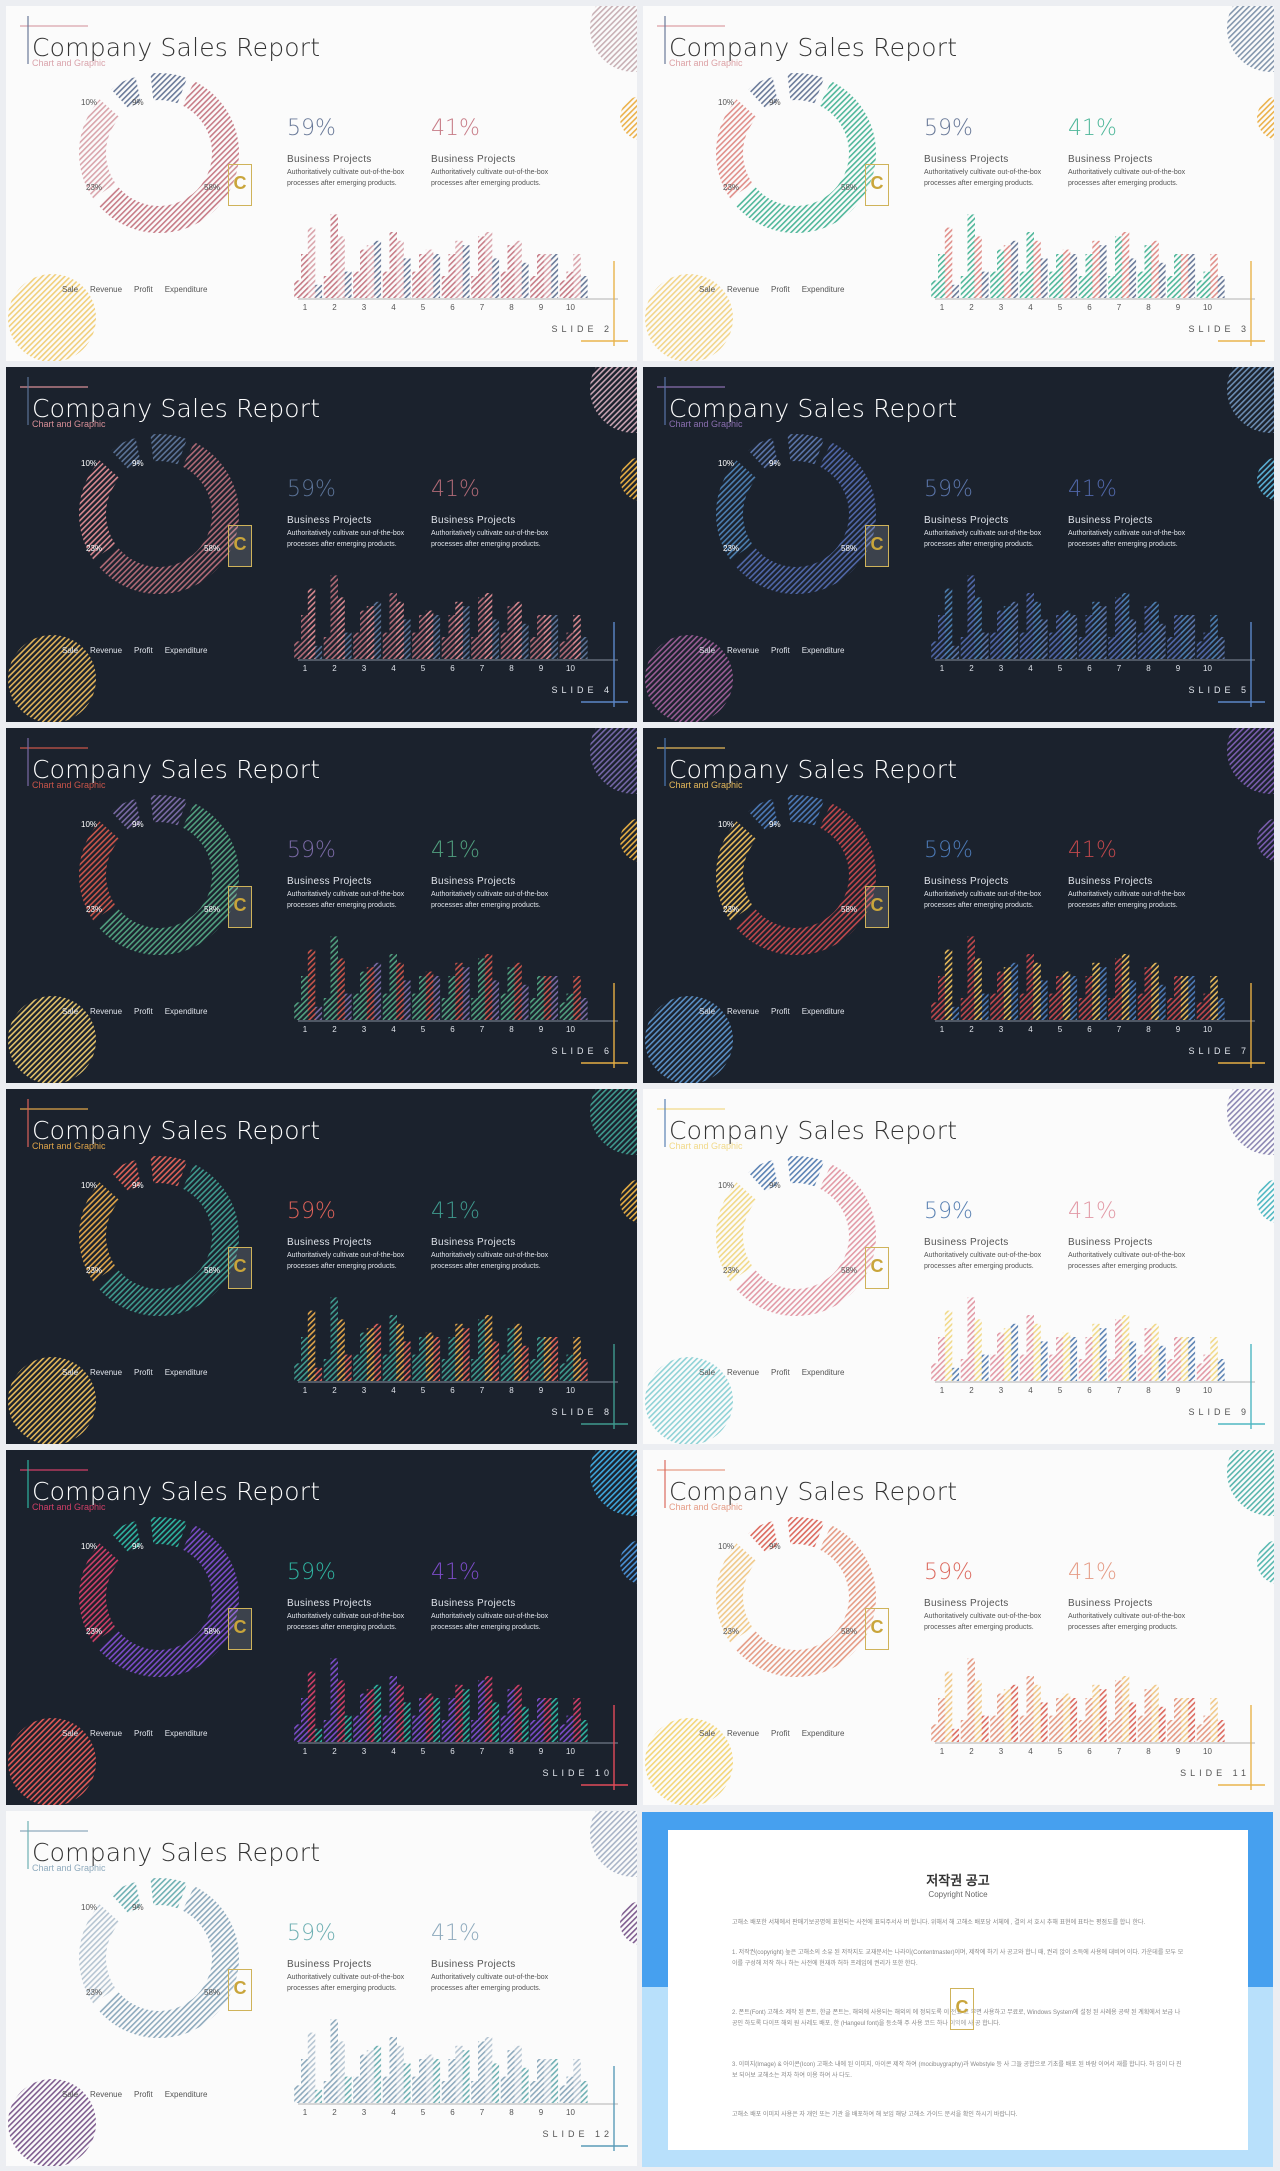  I want to click on chart-legend: Sale Revenue Profit Expenditure, so click(140, 2094).